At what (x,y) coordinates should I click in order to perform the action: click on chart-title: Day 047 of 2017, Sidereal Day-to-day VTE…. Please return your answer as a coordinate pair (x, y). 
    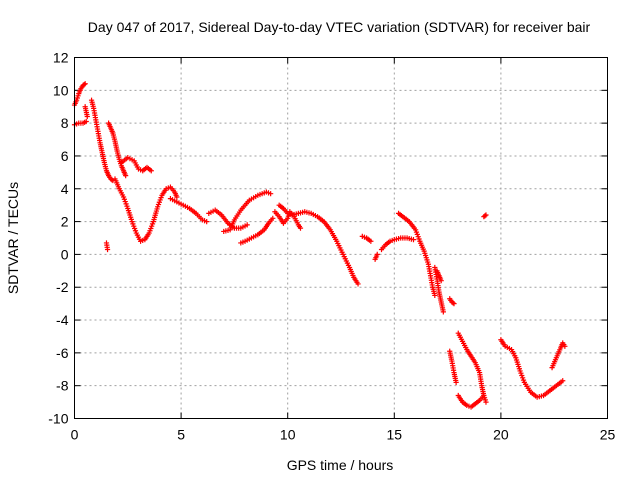
    Looking at the image, I should click on (339, 27).